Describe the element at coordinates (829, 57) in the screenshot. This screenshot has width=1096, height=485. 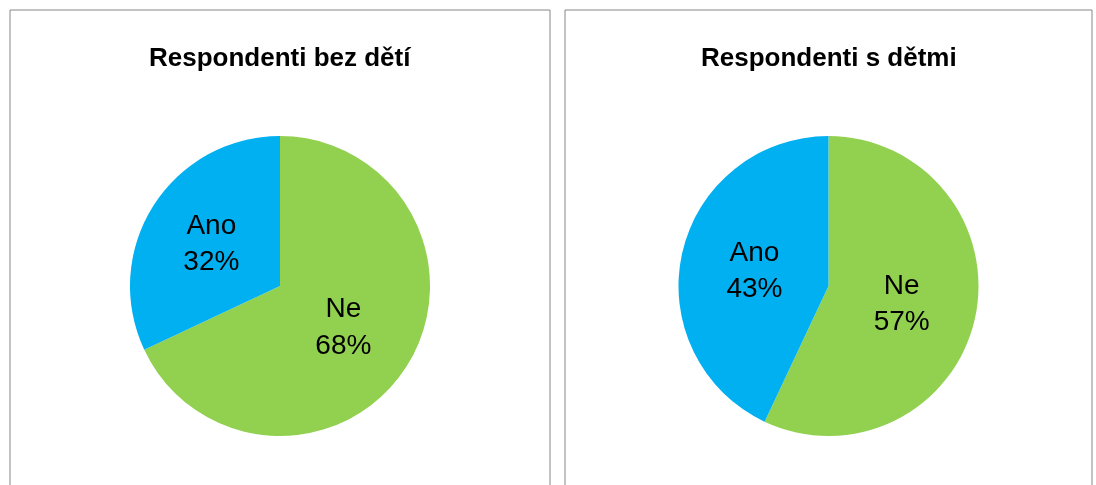
I see `chart-title: Respondenti s dětmi` at that location.